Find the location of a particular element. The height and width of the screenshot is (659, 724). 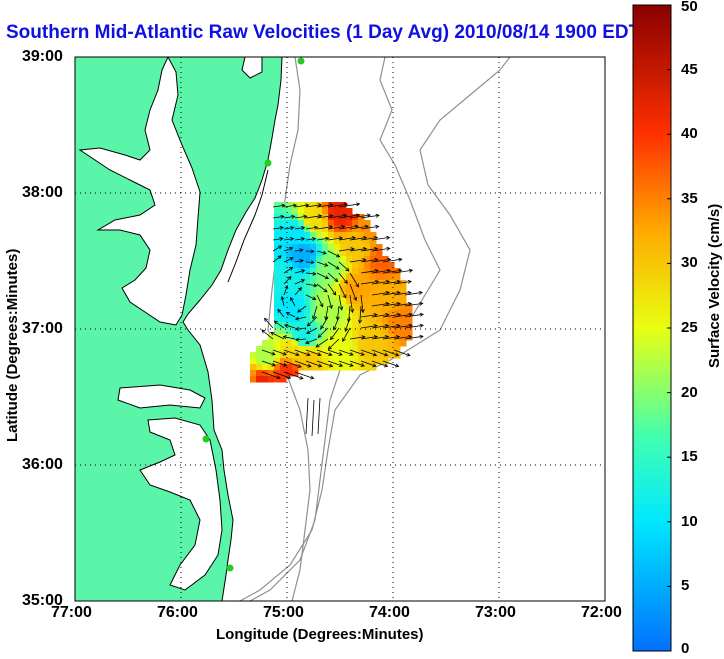

colorbar-ticks is located at coordinates (669, 328).